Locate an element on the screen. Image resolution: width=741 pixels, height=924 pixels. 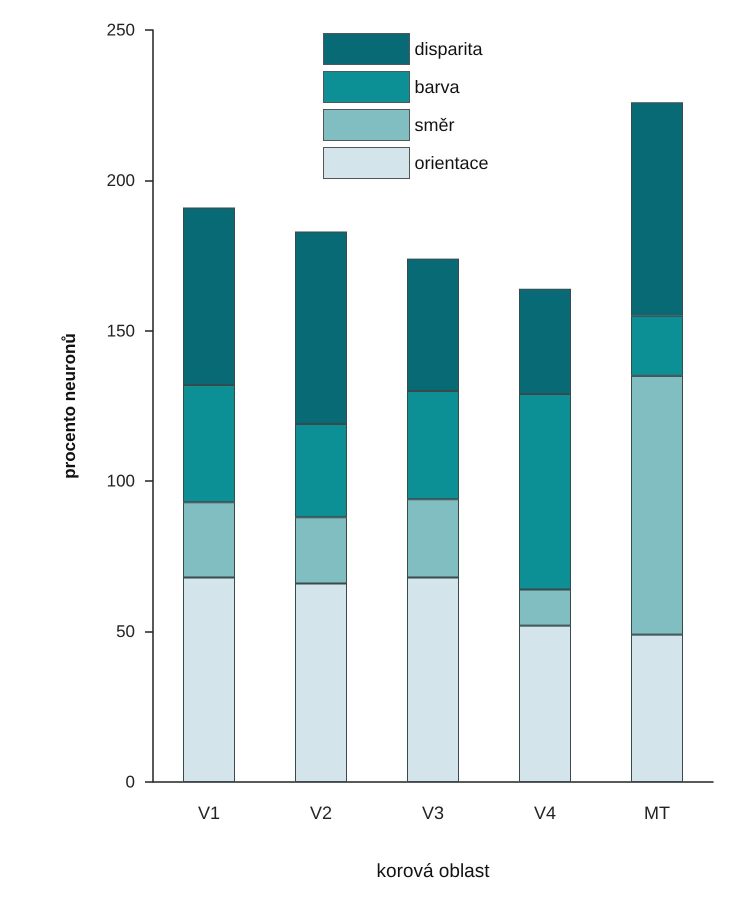
legend-label: barva is located at coordinates (437, 87).